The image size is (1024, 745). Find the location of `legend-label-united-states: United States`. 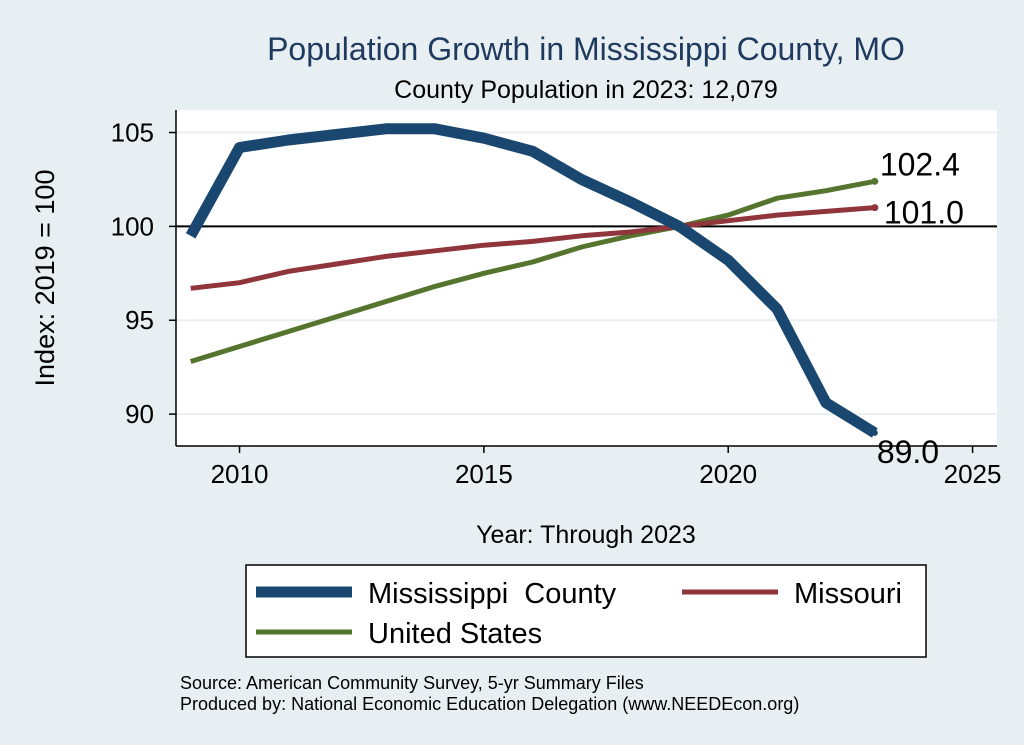

legend-label-united-states: United States is located at coordinates (455, 634).